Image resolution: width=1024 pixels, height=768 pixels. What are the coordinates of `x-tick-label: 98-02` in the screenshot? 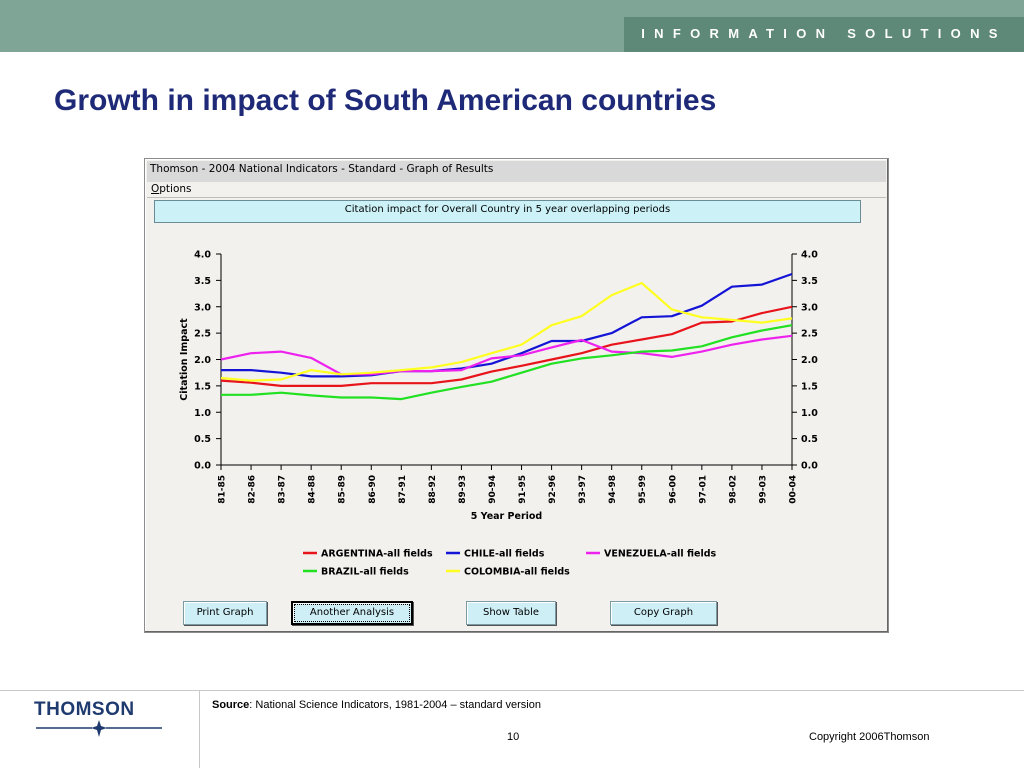 It's located at (733, 489).